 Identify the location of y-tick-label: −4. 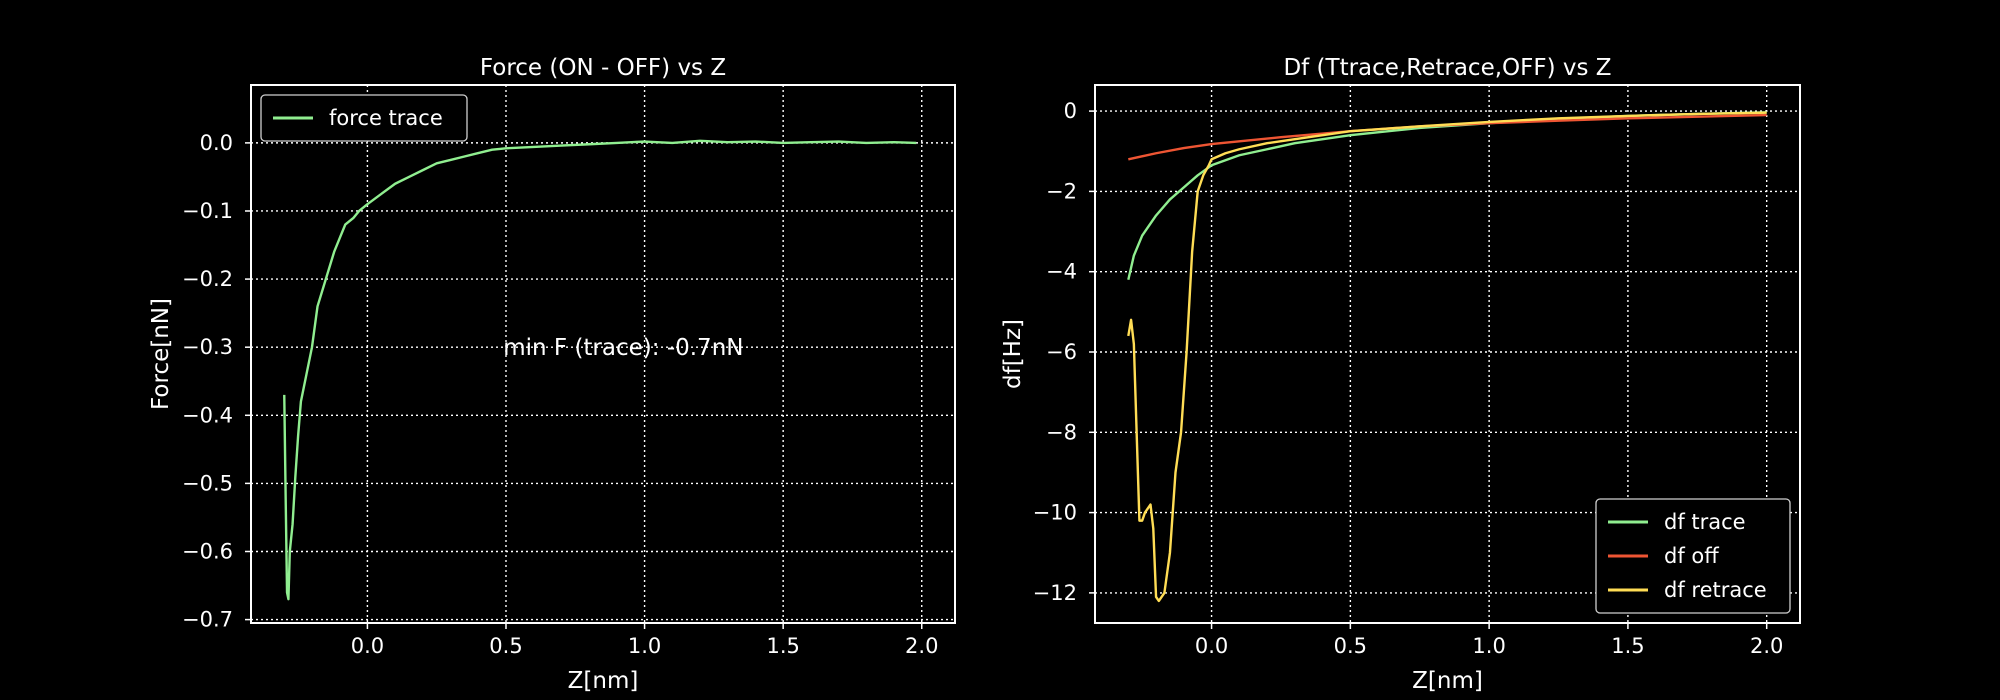
(1061, 272).